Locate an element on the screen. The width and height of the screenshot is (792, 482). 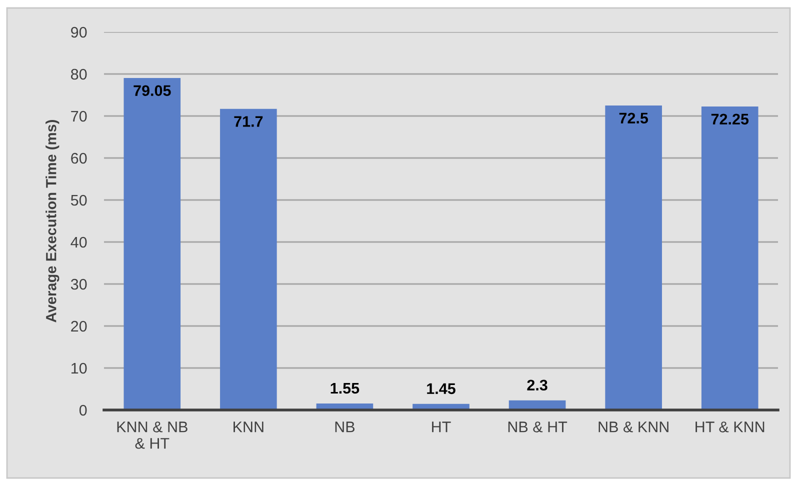
y-tick-label: 70 is located at coordinates (79, 116).